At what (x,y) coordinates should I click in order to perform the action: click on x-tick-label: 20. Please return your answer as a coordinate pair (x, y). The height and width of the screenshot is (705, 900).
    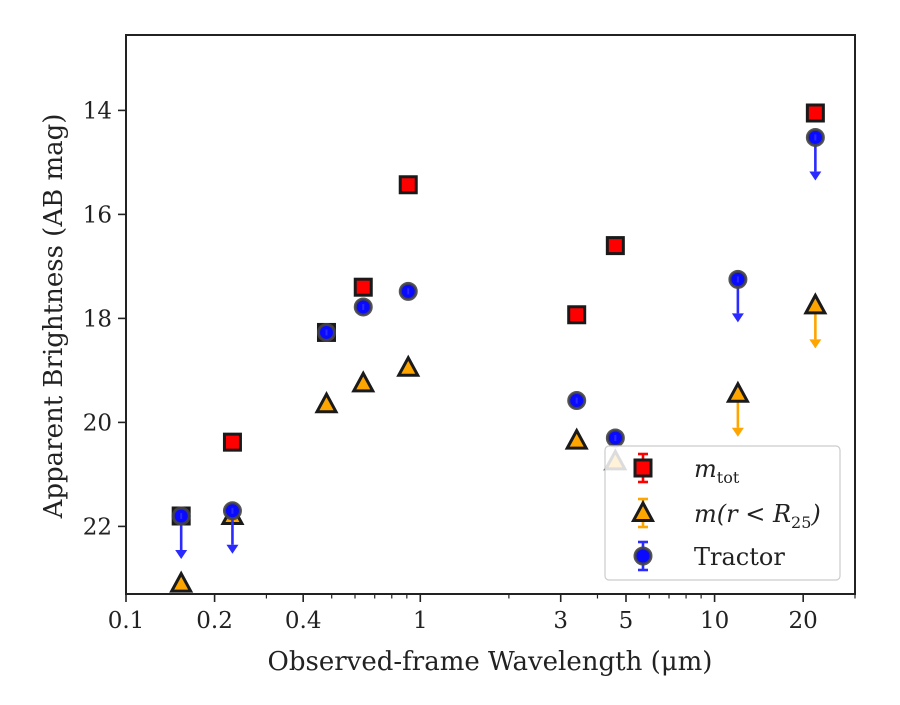
    Looking at the image, I should click on (803, 621).